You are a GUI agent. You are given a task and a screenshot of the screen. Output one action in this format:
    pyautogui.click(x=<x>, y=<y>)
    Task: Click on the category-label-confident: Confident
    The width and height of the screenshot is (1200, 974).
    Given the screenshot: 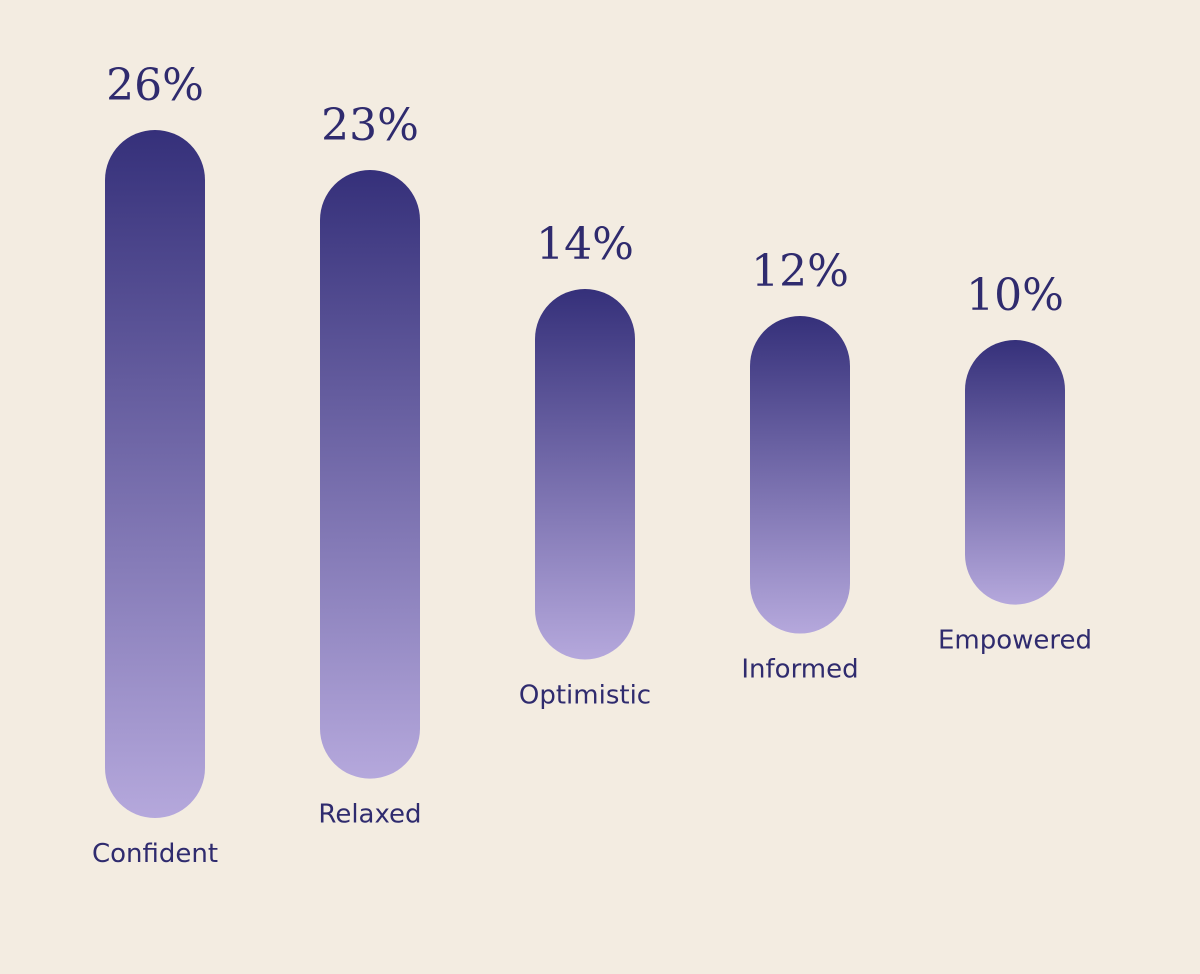 What is the action you would take?
    pyautogui.click(x=155, y=854)
    